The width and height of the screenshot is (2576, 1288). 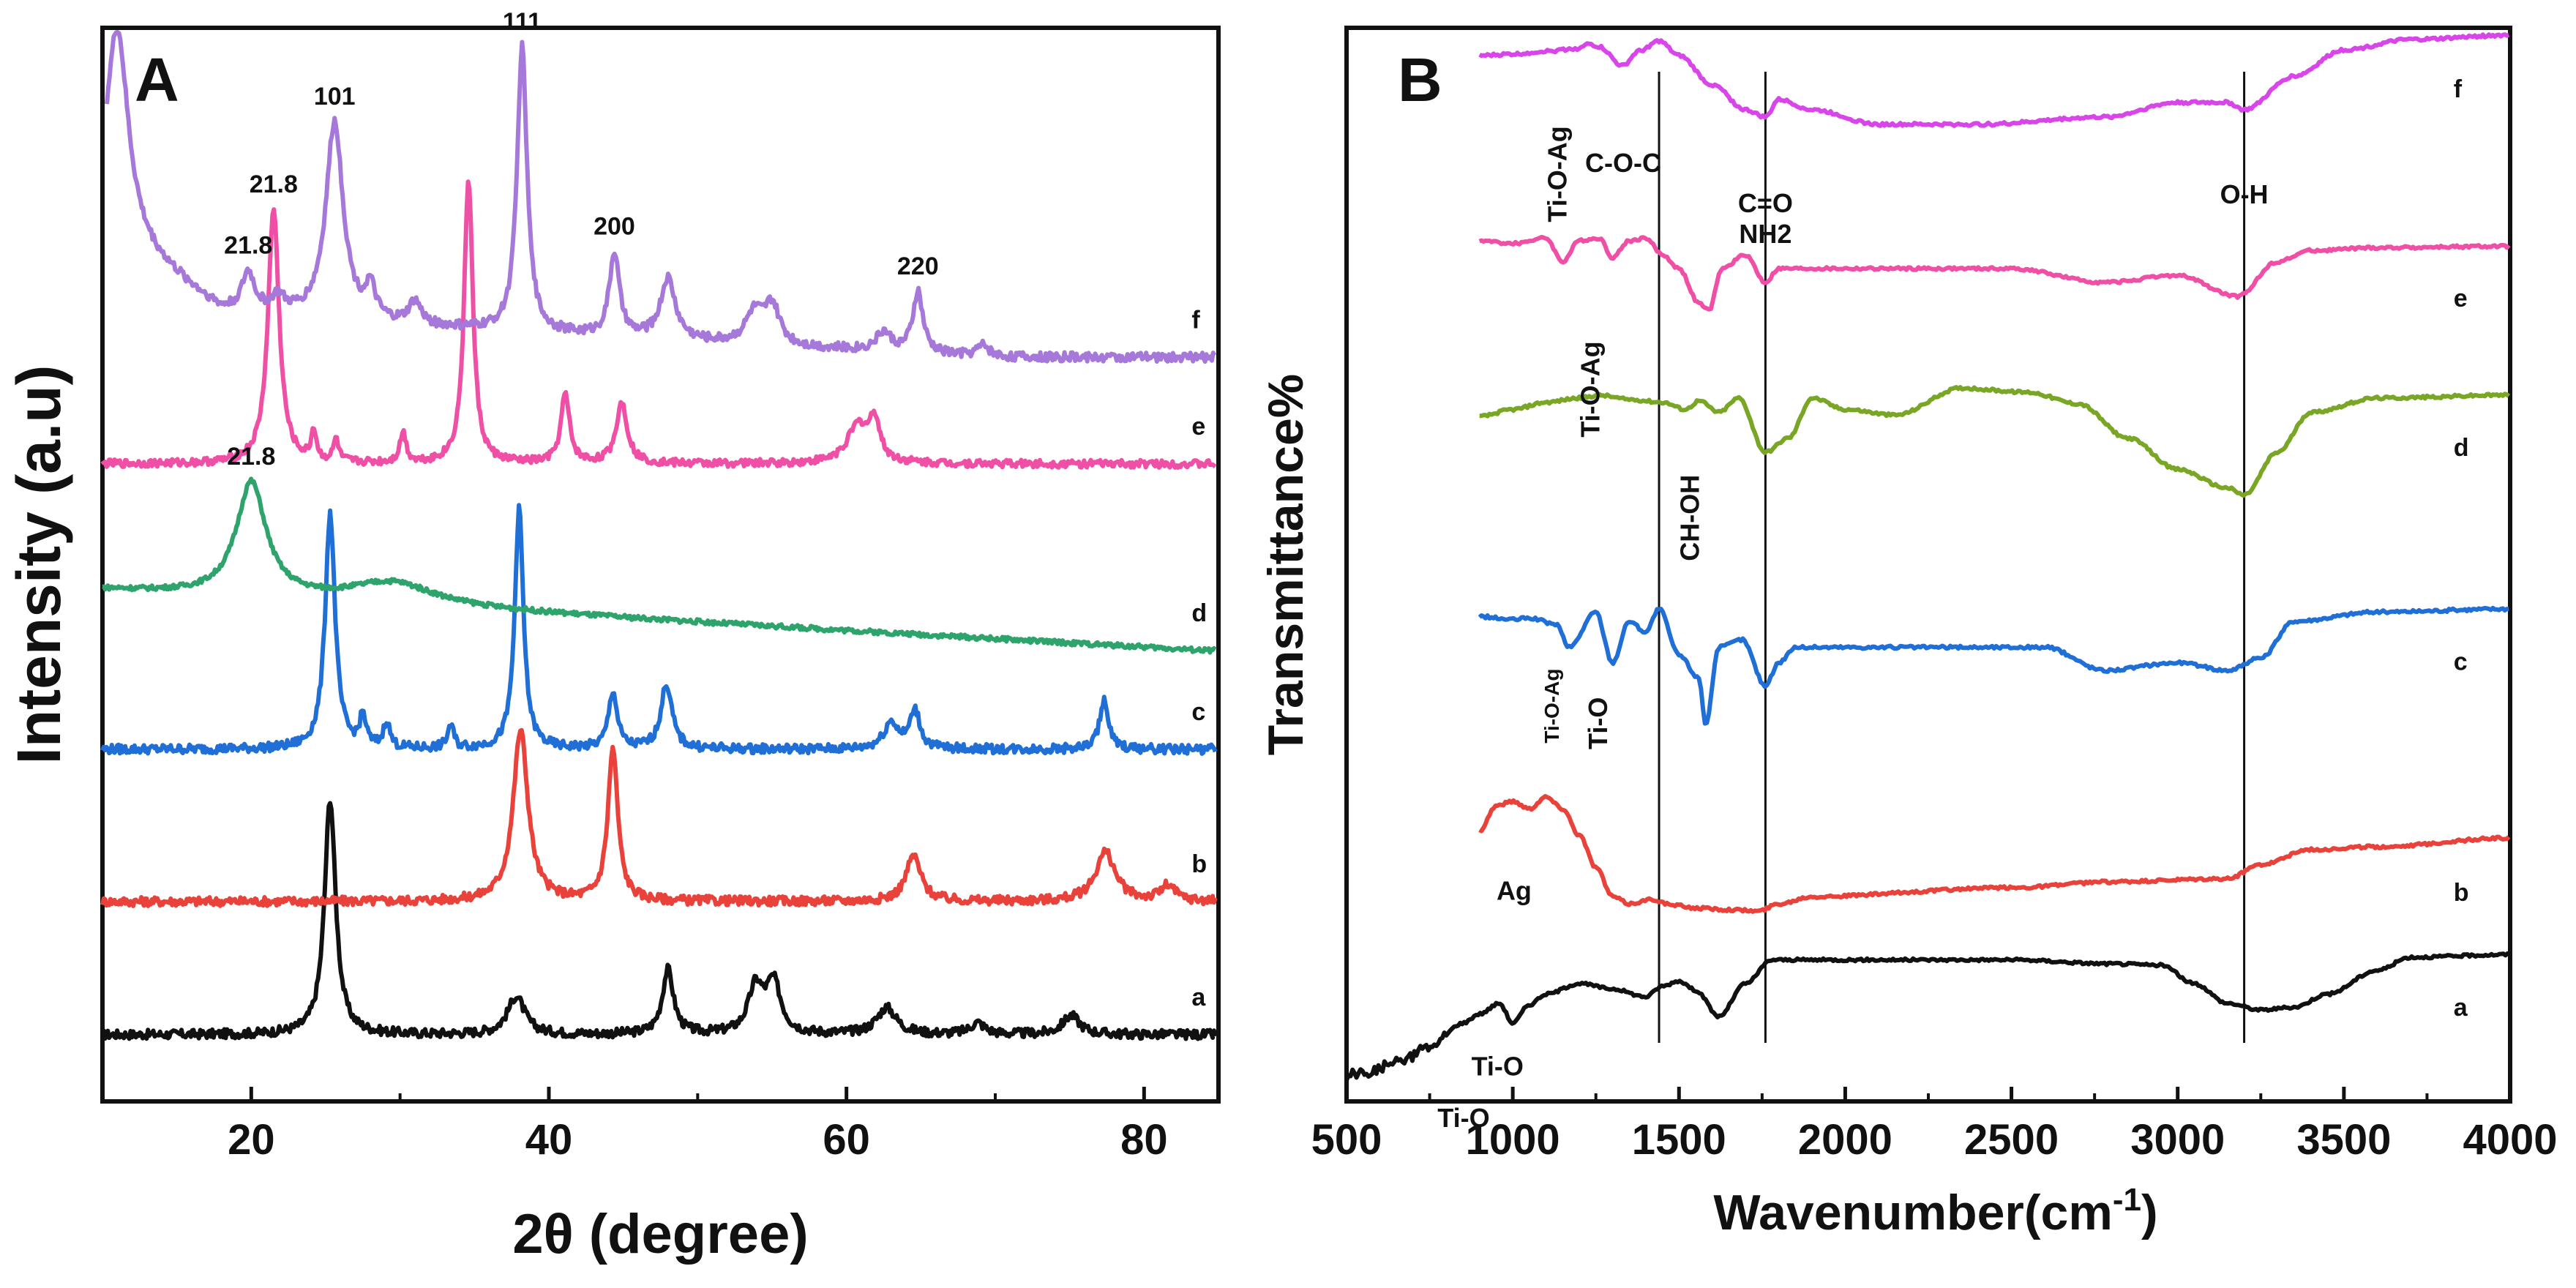 What do you see at coordinates (1765, 203) in the screenshot?
I see `ftir-band-label: C=O` at bounding box center [1765, 203].